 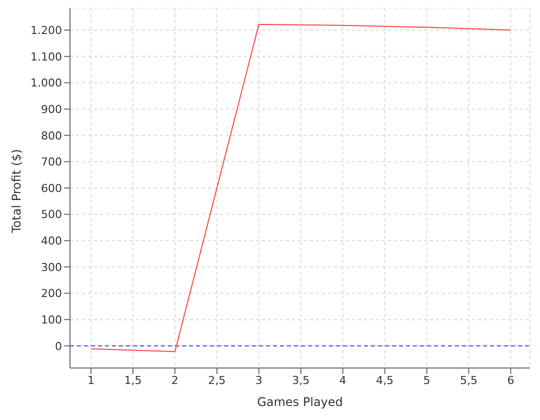 What do you see at coordinates (51, 241) in the screenshot?
I see `y-tick-label: 400` at bounding box center [51, 241].